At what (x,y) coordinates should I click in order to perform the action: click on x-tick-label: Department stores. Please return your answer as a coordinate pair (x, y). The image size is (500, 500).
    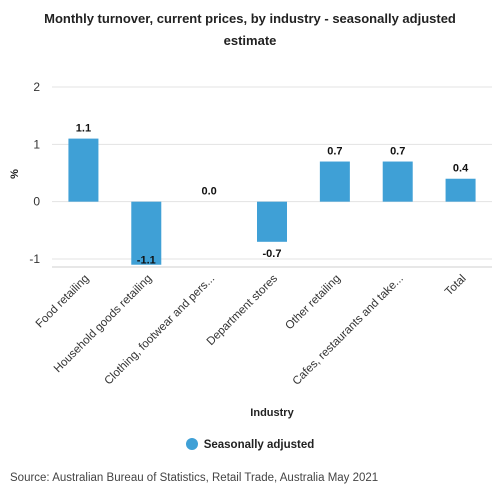
    Looking at the image, I should click on (243, 310).